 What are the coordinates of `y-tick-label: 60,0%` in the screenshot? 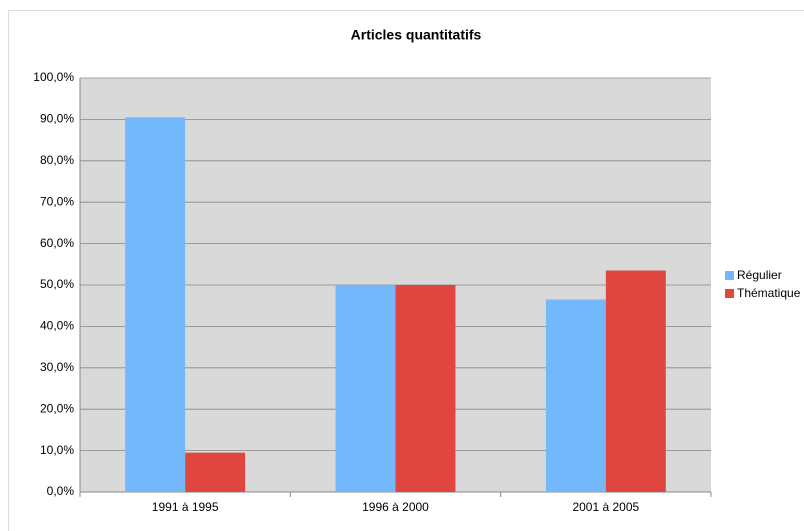 It's located at (57, 243).